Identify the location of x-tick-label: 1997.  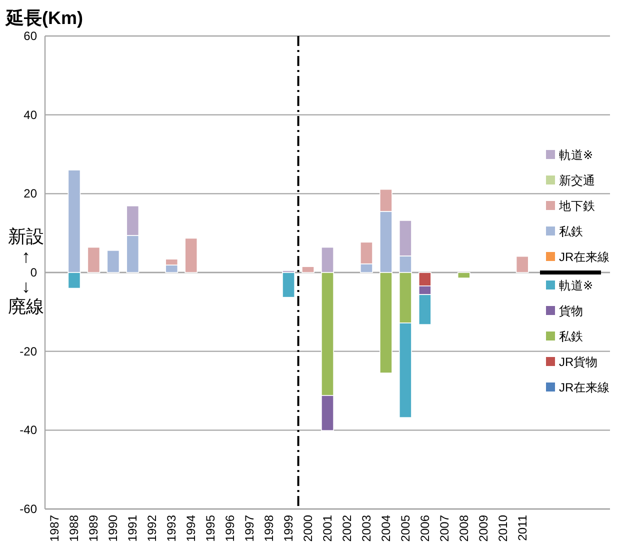
(249, 528).